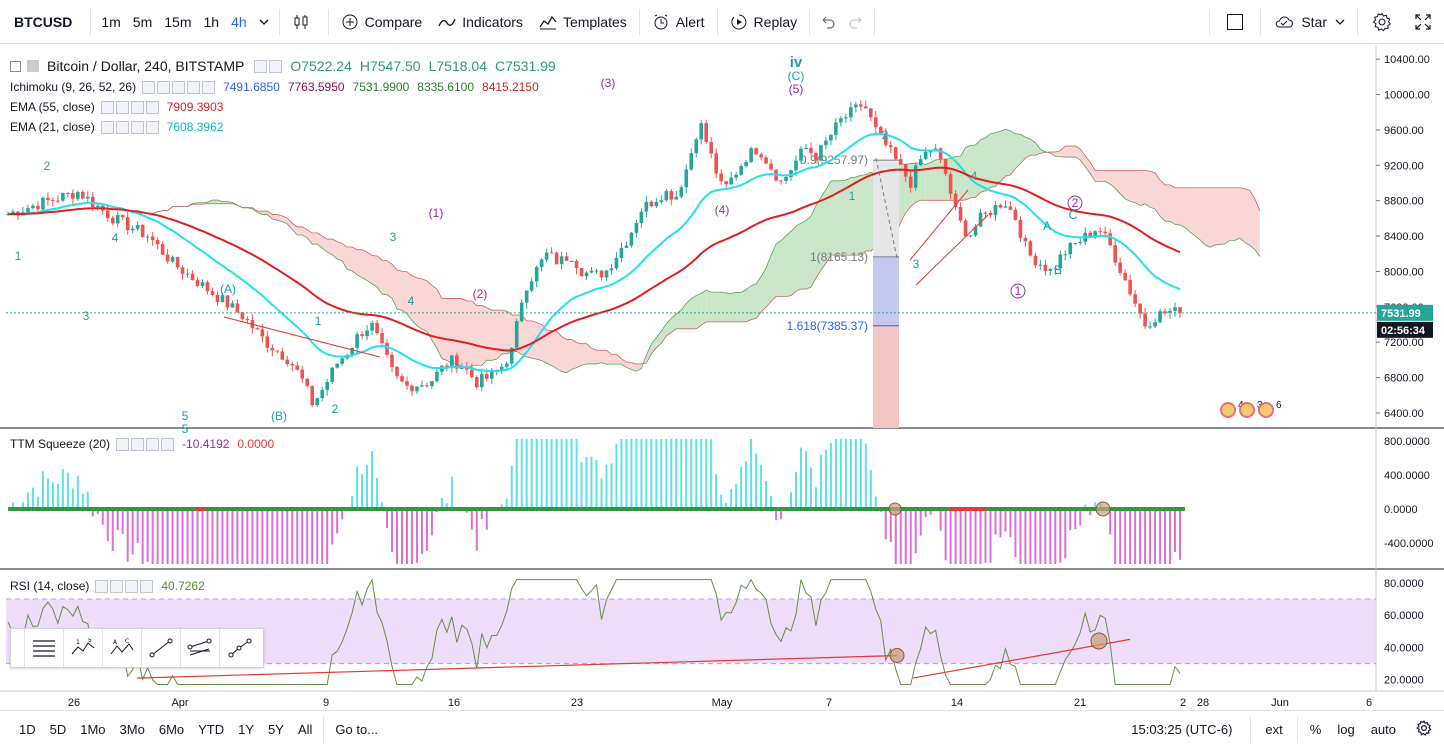 The image size is (1444, 748). What do you see at coordinates (171, 729) in the screenshot?
I see `range-6mo: 6Mo` at bounding box center [171, 729].